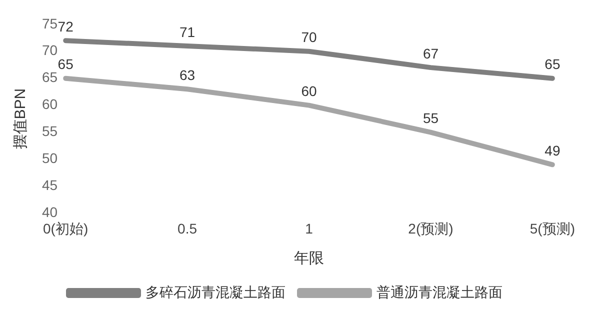  What do you see at coordinates (50, 131) in the screenshot?
I see `y-tick-label: 55` at bounding box center [50, 131].